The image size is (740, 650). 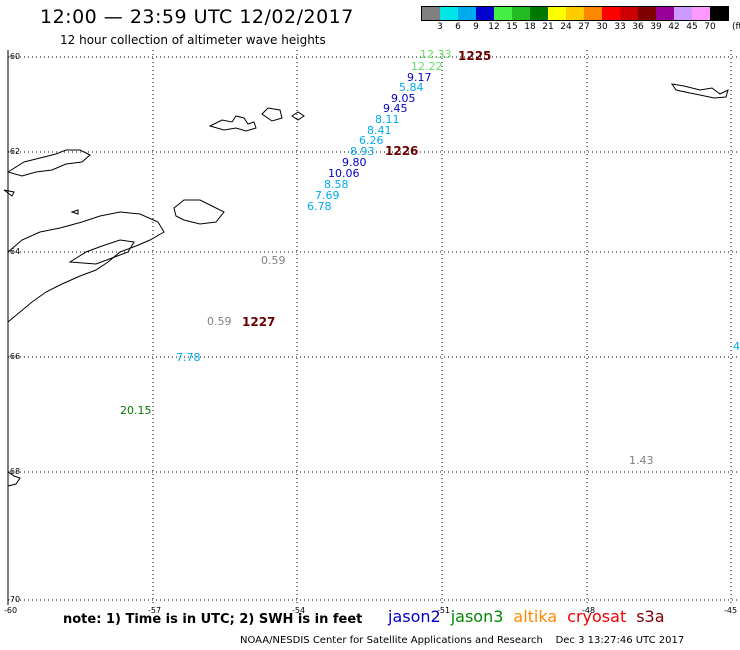 I want to click on lat-label-62: -62, so click(x=14, y=151).